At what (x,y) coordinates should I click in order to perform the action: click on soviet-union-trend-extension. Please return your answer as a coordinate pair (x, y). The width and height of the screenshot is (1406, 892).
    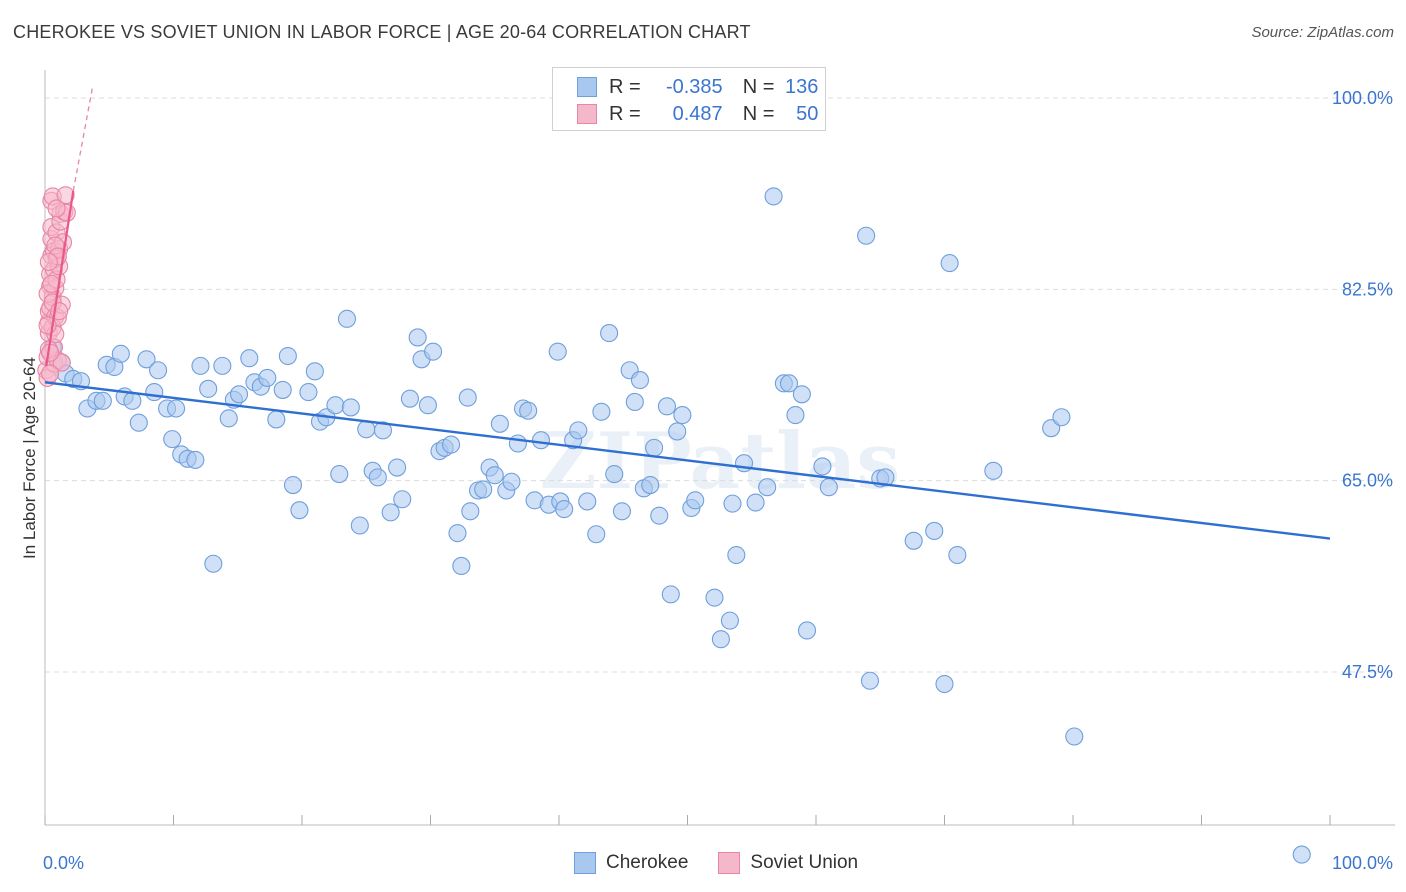
    Looking at the image, I should click on (83, 139).